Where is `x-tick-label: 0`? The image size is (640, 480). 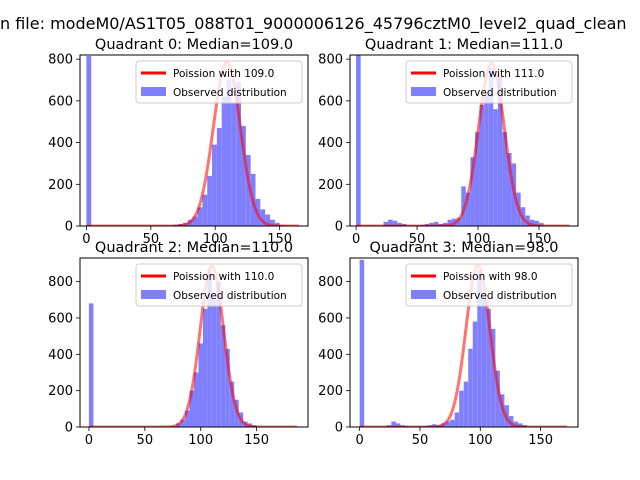 x-tick-label: 0 is located at coordinates (89, 440).